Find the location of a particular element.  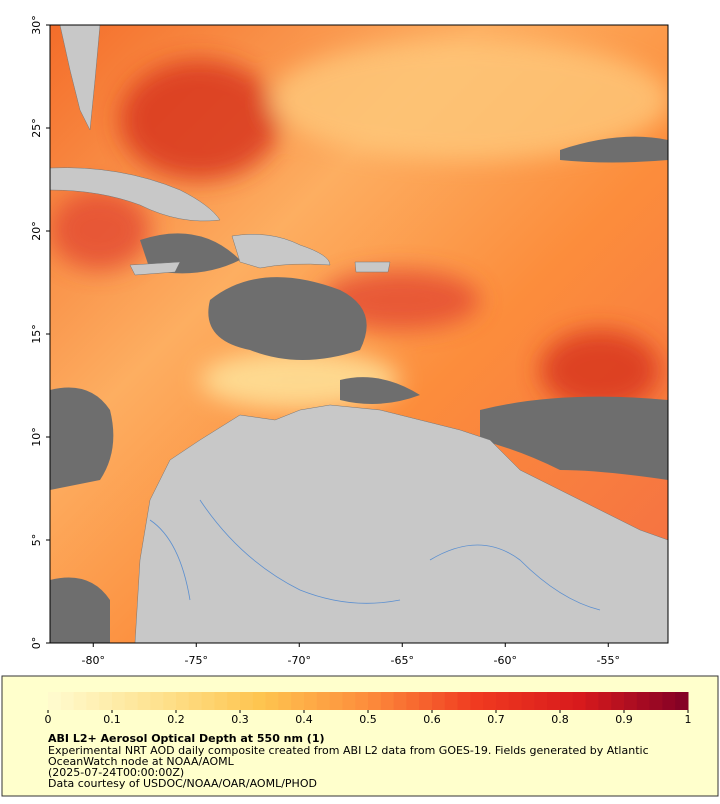

colorbar-tick-label: 0.6 is located at coordinates (432, 719).